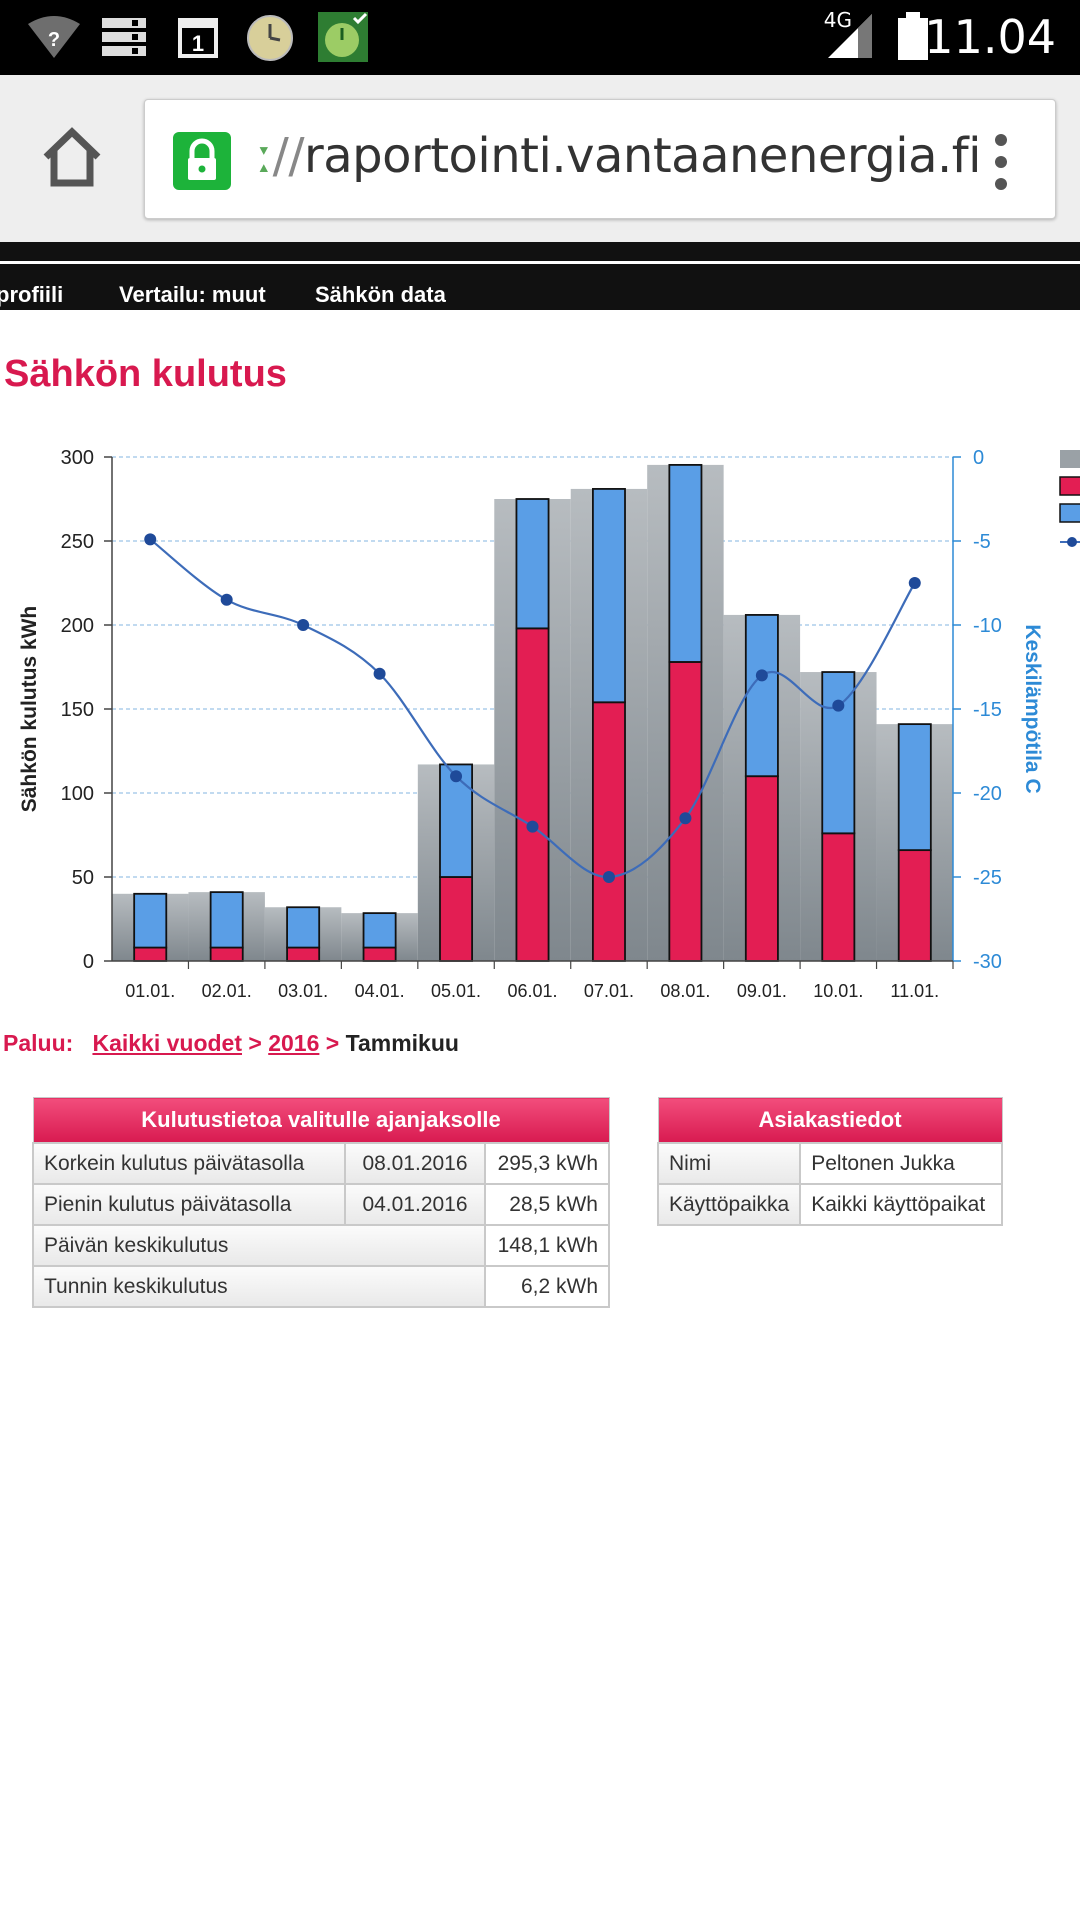 This screenshot has height=1920, width=1080. I want to click on y-axis-title: Sähkön kulutus kWh, so click(29, 709).